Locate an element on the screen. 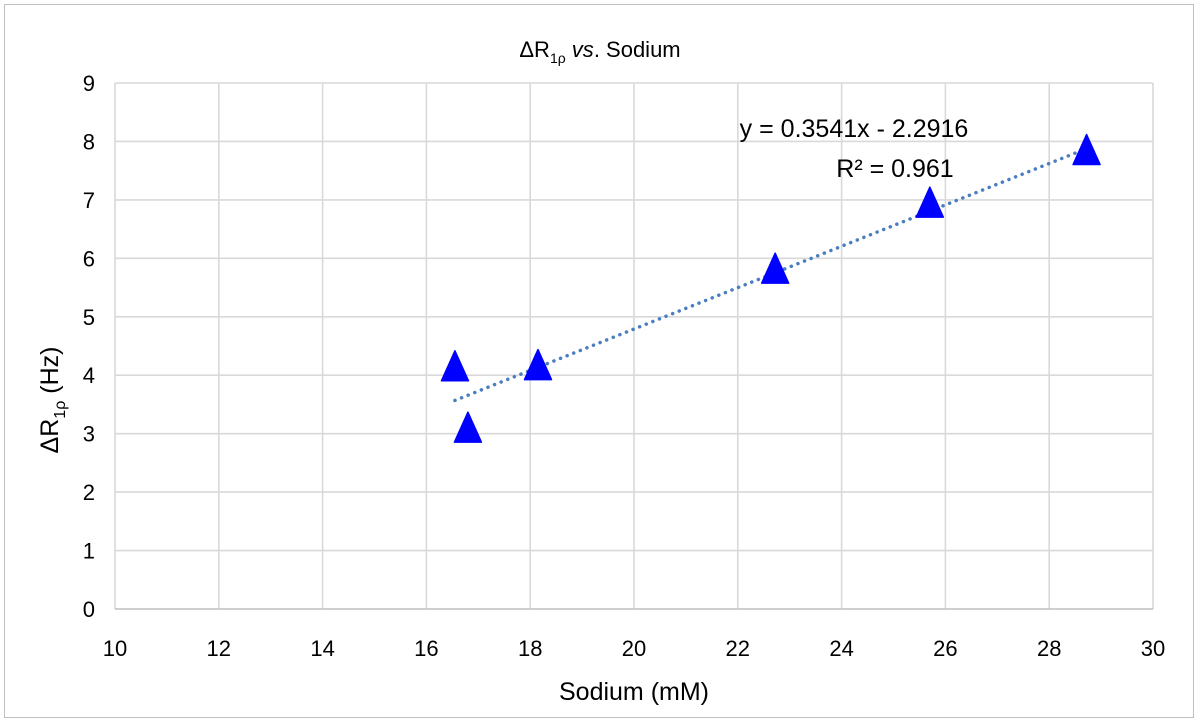  ylabel-prefix: ΔR is located at coordinates (50, 436).